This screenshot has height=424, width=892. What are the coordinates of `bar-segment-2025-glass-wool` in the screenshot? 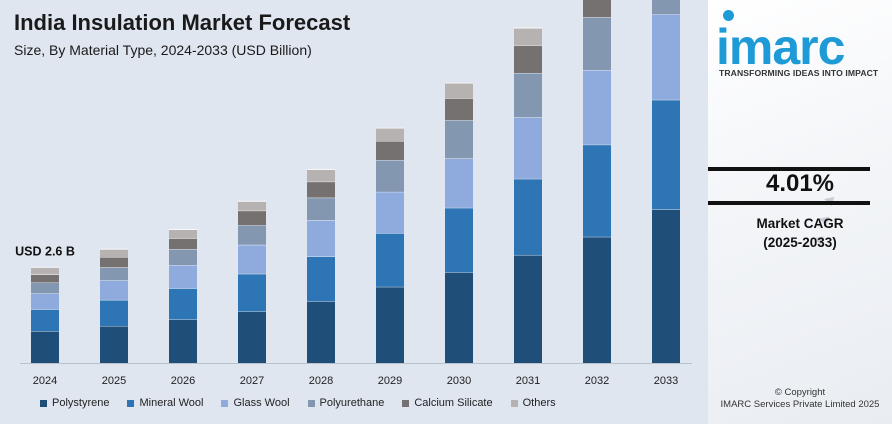 It's located at (114, 290).